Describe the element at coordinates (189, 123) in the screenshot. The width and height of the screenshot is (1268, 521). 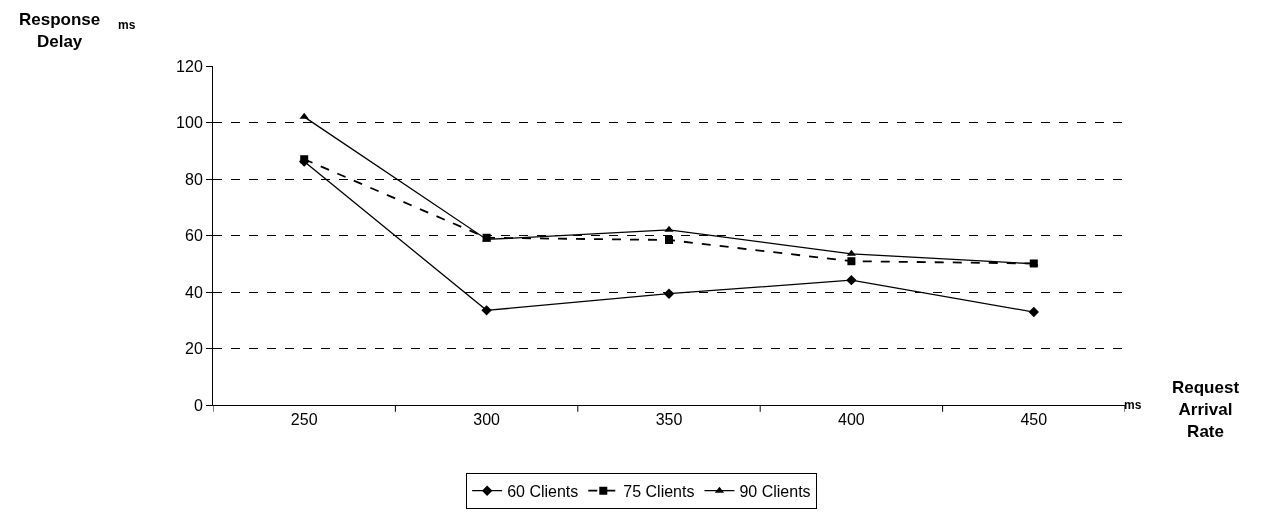
I see `y-tick-label: 100` at that location.